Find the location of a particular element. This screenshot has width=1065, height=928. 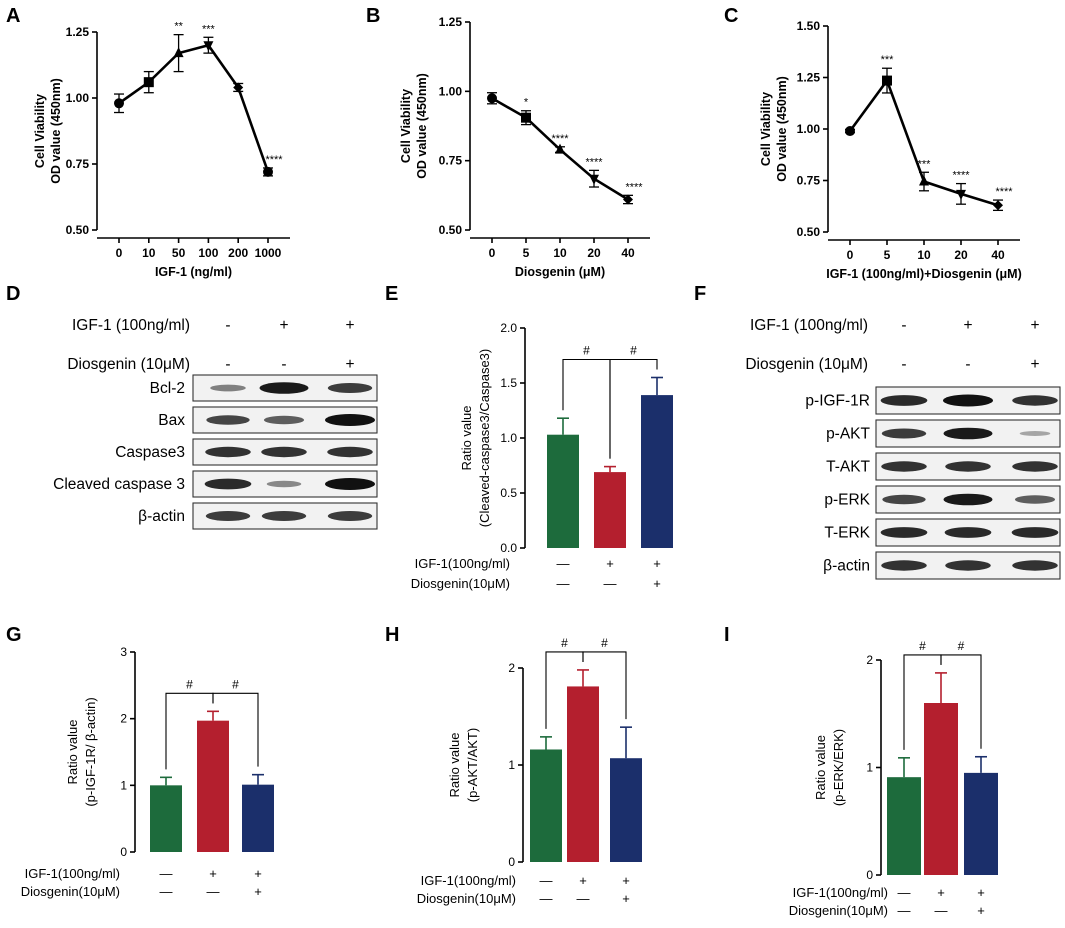

x-tick-label: 5 is located at coordinates (887, 255).